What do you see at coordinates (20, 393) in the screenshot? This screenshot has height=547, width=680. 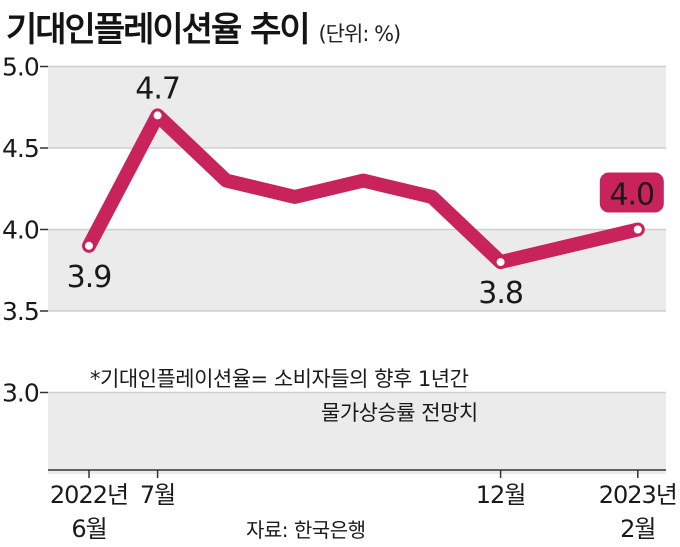 I see `y-tick-label: 3.0` at bounding box center [20, 393].